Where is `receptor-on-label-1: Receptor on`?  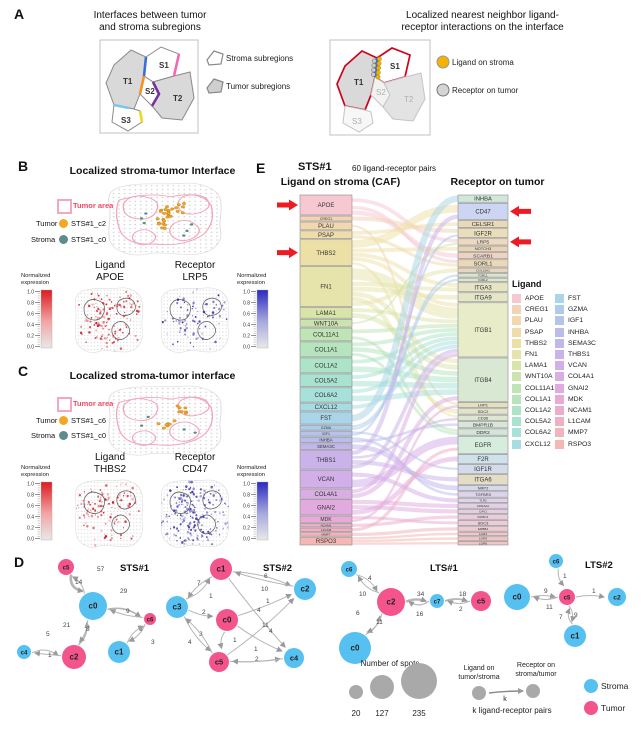 receptor-on-label-1: Receptor on is located at coordinates (536, 665).